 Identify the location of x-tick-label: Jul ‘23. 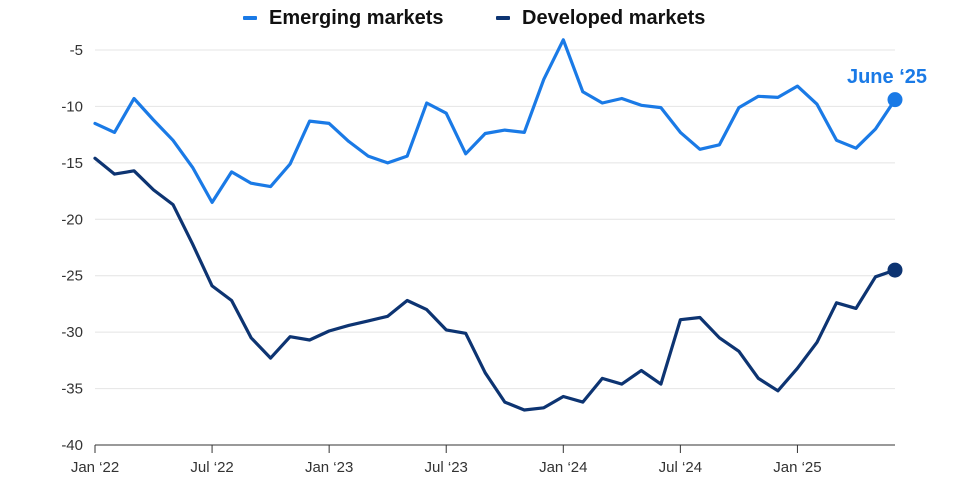
(446, 467).